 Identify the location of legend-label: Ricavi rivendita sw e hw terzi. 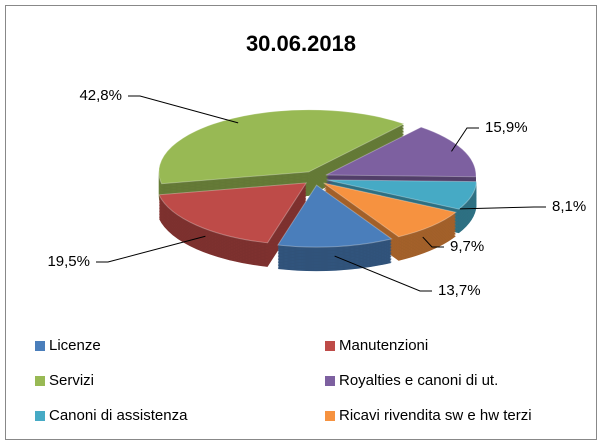
(435, 415).